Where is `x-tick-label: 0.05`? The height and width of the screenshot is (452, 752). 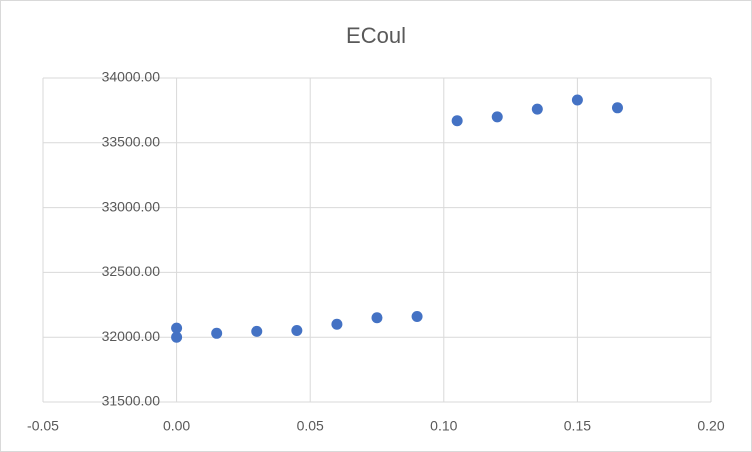
x-tick-label: 0.05 is located at coordinates (310, 426).